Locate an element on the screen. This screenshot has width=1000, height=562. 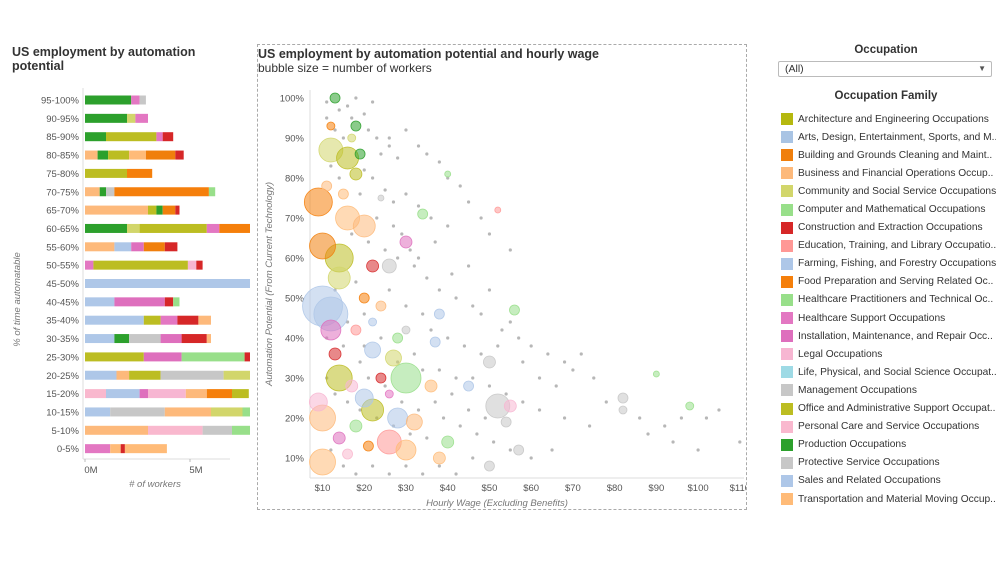
legend-item: Protective Service Occupations is located at coordinates (888, 463).